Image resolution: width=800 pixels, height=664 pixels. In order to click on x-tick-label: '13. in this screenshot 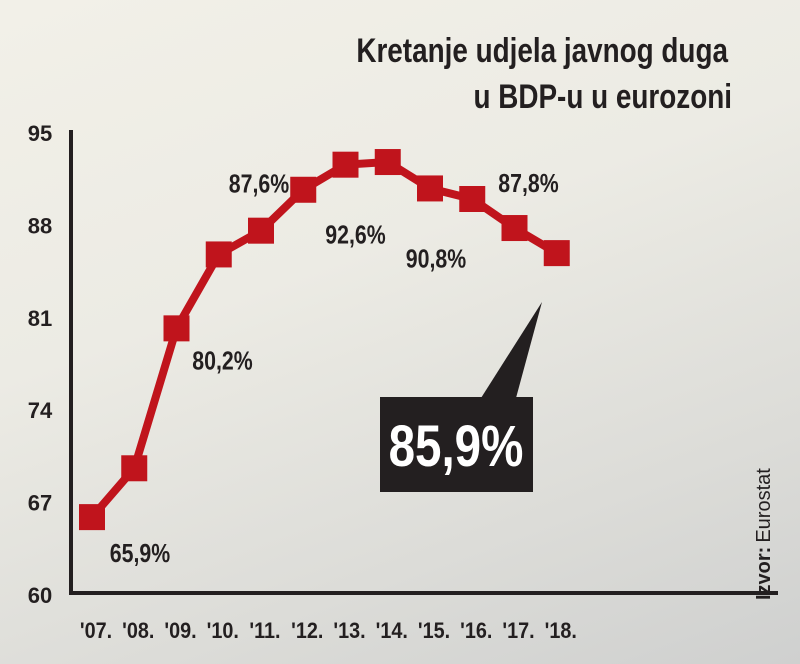, I will do `click(349, 631)`.